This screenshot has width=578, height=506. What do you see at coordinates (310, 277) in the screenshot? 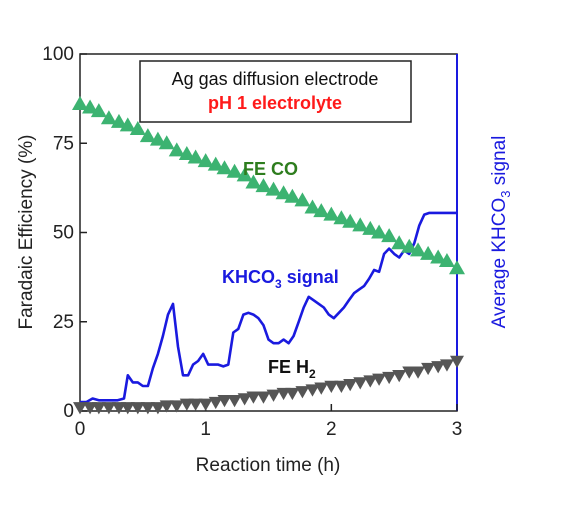
I see `annotation-khco3-tail: signal` at bounding box center [310, 277].